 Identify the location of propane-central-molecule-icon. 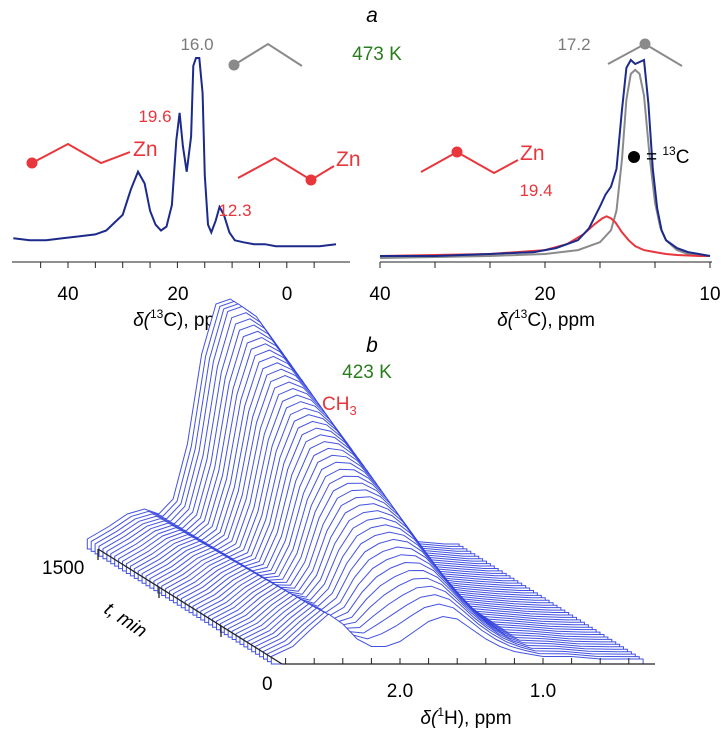
(645, 52).